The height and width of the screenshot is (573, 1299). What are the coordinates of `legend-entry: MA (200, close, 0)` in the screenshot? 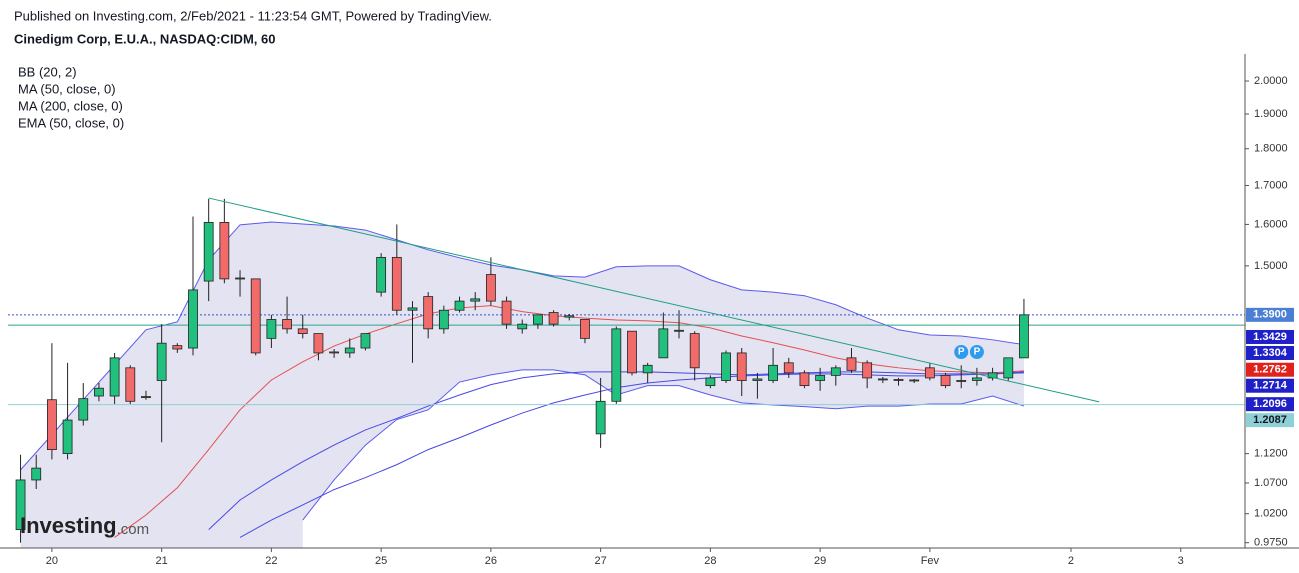 It's located at (70, 105).